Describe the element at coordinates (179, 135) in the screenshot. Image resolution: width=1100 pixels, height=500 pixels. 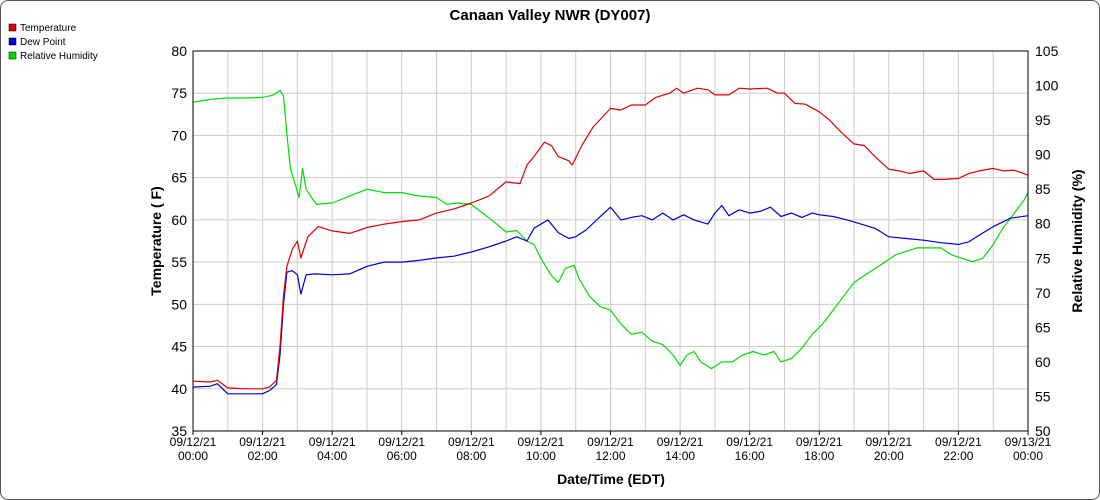
I see `y-left-tick-label: 70` at that location.